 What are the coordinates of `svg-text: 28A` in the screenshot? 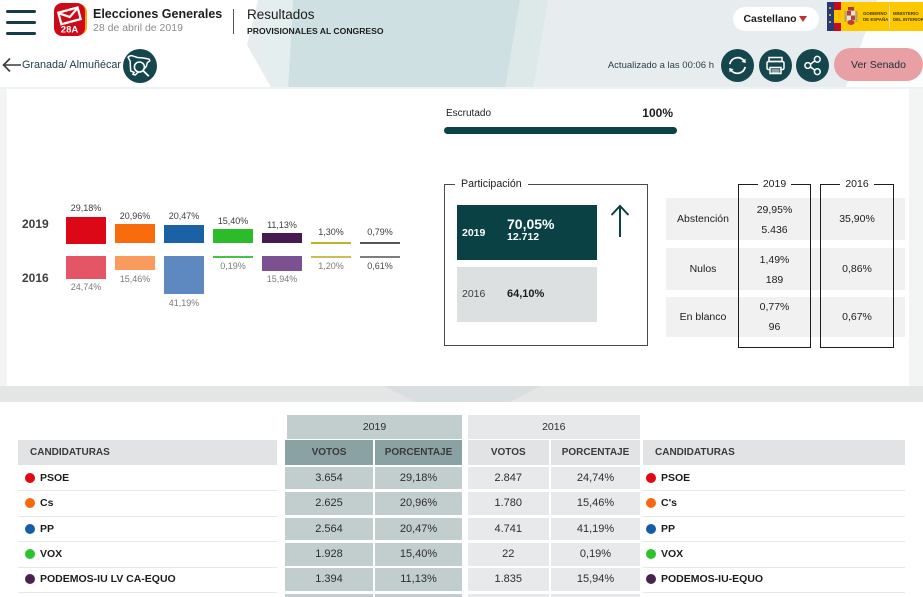 It's located at (70, 30).